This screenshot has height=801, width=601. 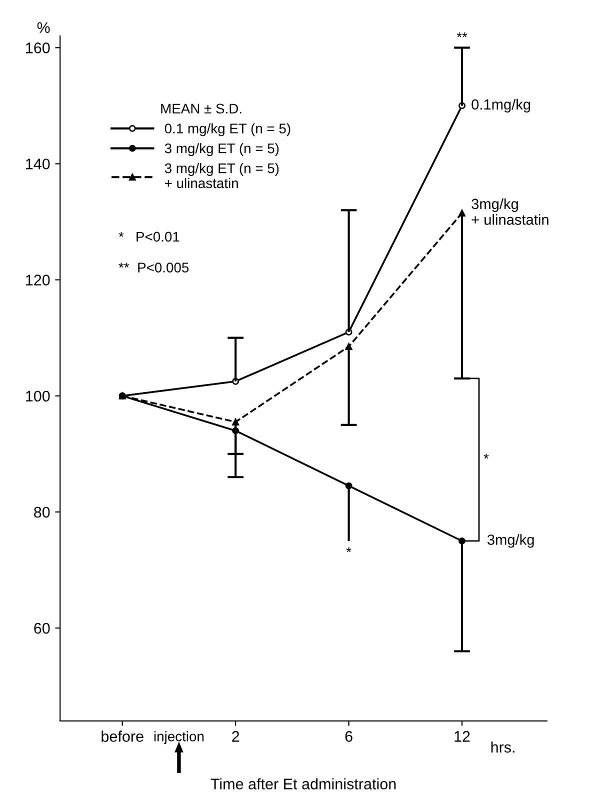 What do you see at coordinates (303, 784) in the screenshot?
I see `x-axis-title: Time after Et administration` at bounding box center [303, 784].